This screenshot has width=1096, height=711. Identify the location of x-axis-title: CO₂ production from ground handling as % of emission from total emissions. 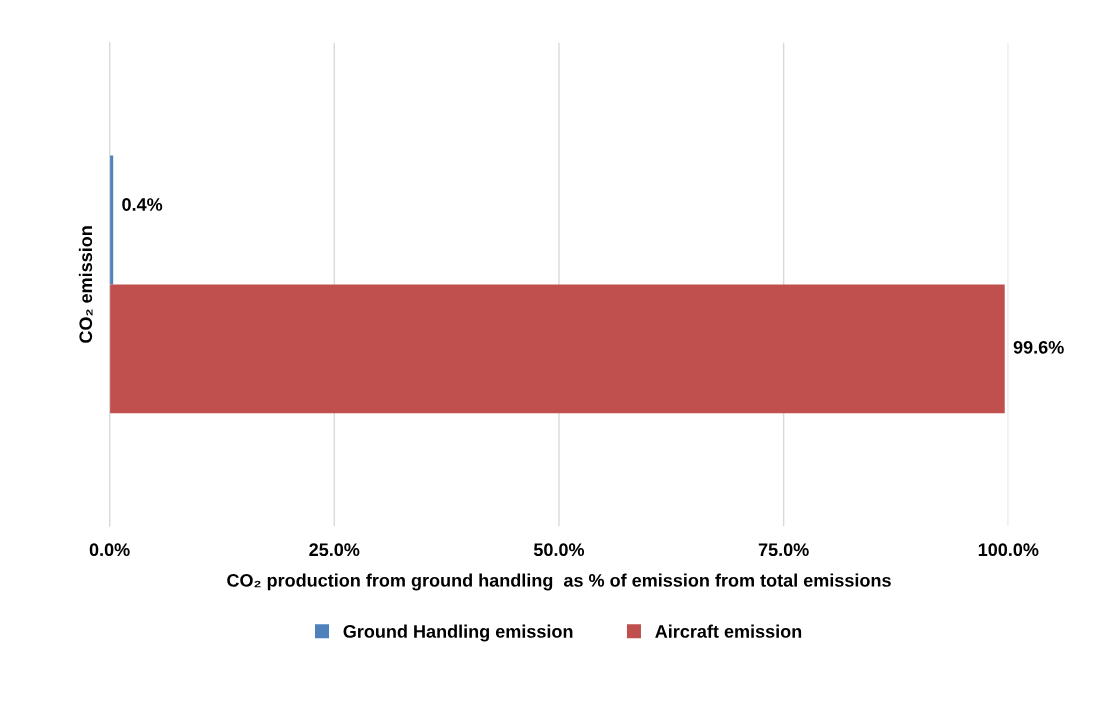
(559, 582).